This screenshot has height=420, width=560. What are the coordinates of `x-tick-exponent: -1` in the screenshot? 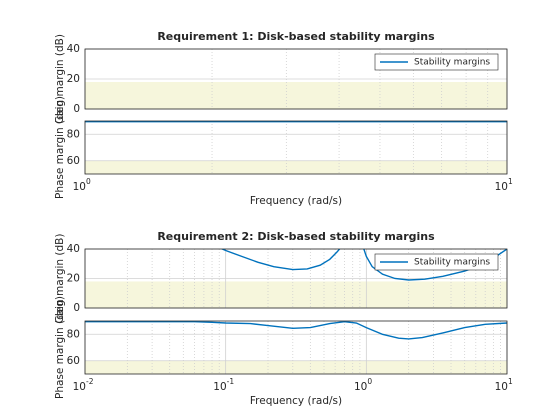 It's located at (231, 381).